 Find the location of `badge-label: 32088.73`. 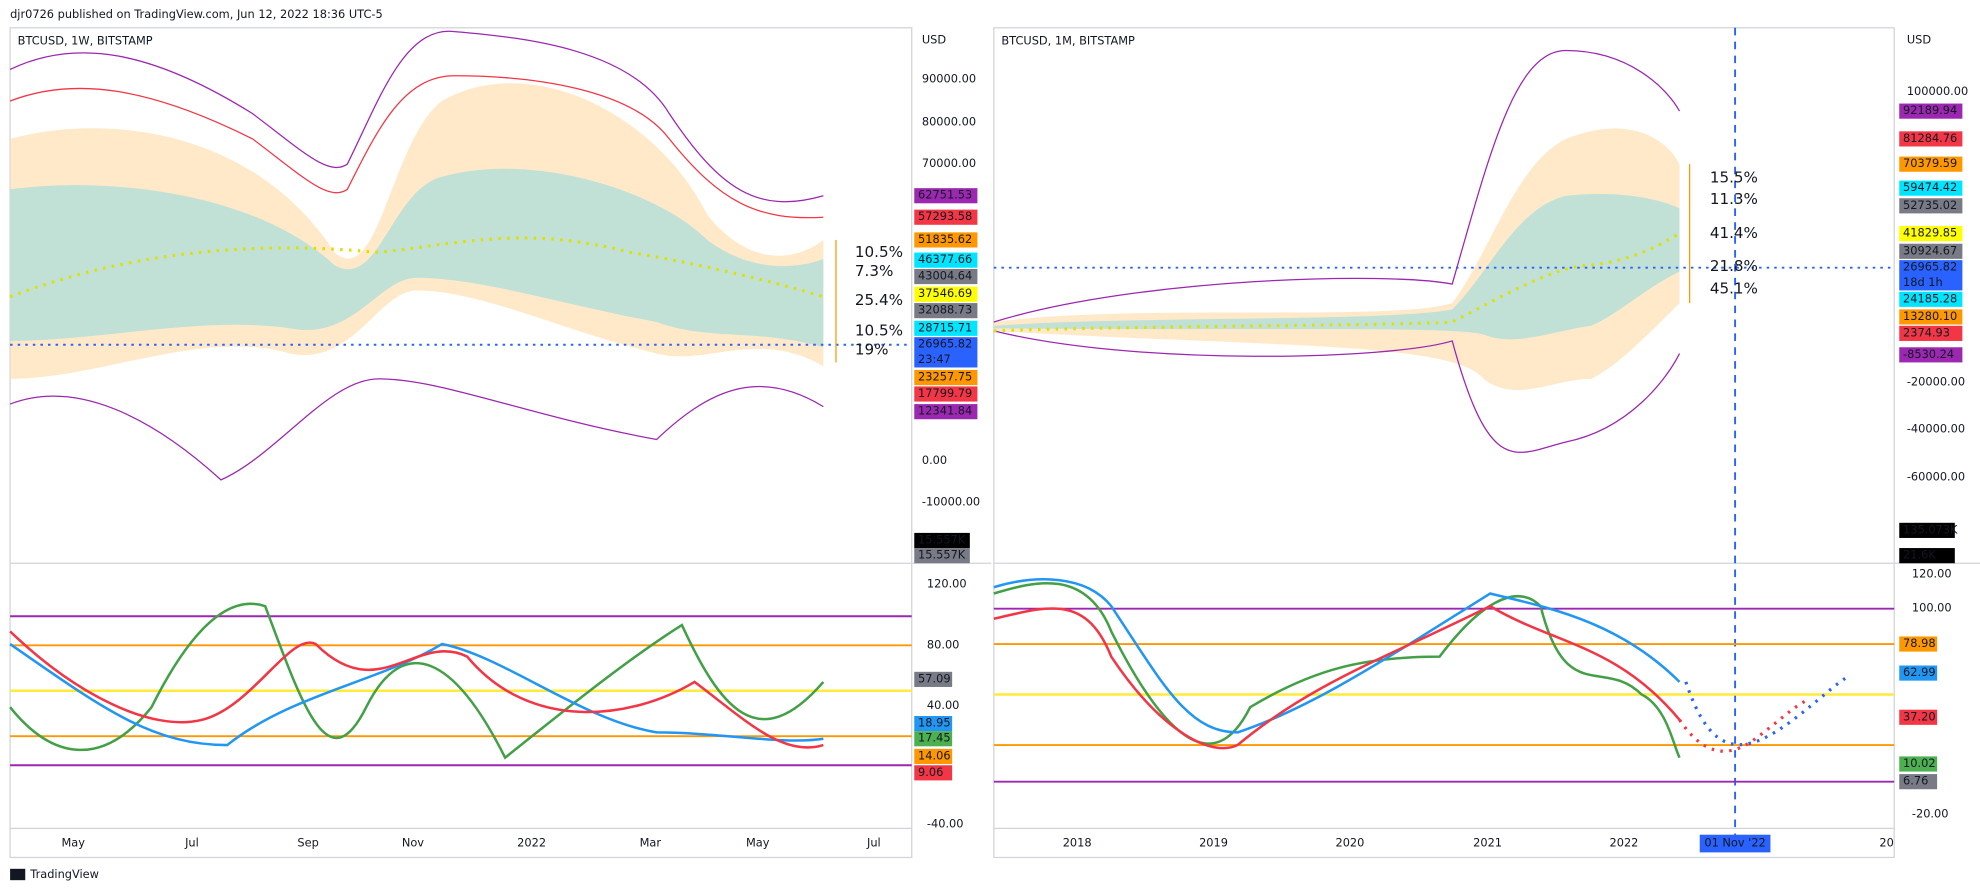

badge-label: 32088.73 is located at coordinates (945, 310).